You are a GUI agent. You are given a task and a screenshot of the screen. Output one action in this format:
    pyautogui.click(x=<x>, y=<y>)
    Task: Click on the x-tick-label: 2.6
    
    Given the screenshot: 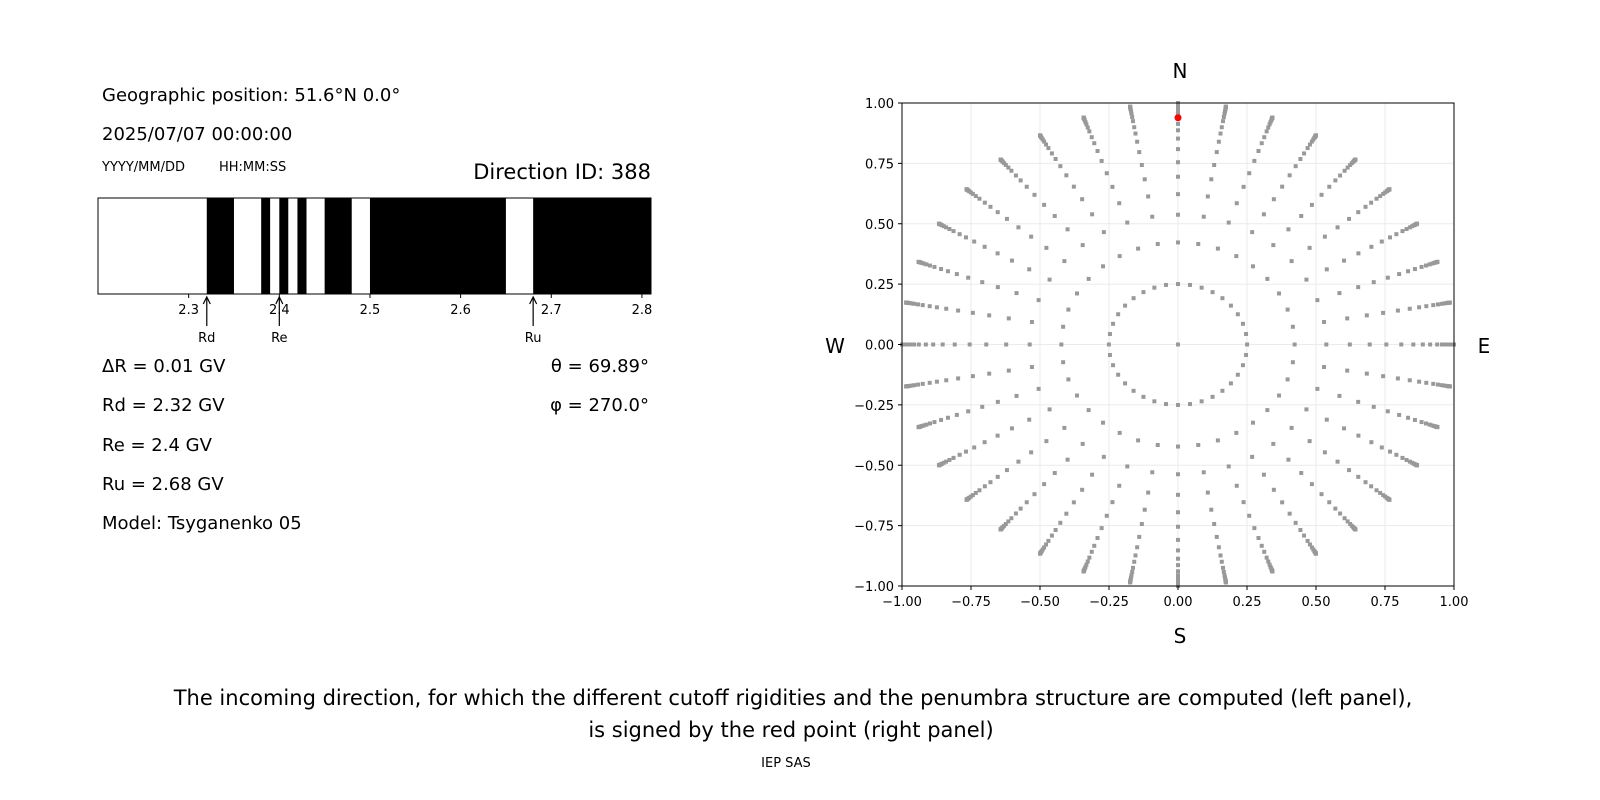 What is the action you would take?
    pyautogui.click(x=460, y=310)
    